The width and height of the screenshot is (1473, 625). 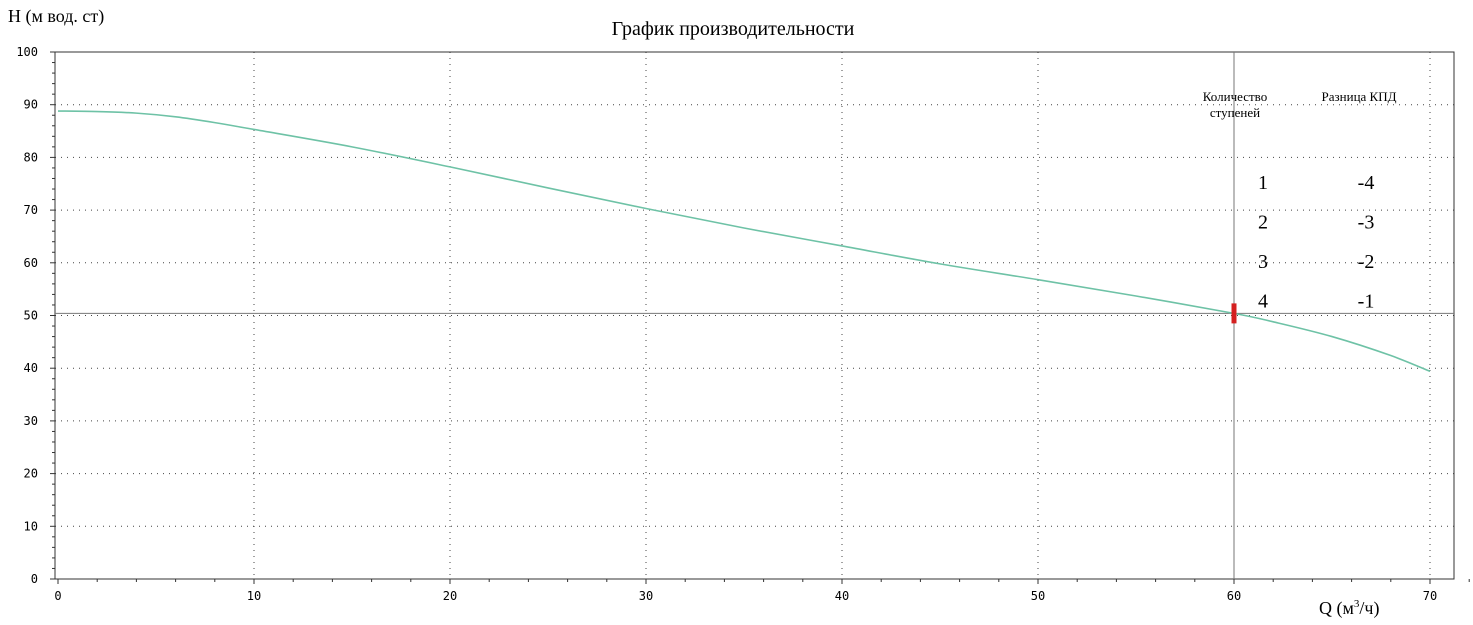 What do you see at coordinates (31, 157) in the screenshot?
I see `y-tick-label: 80` at bounding box center [31, 157].